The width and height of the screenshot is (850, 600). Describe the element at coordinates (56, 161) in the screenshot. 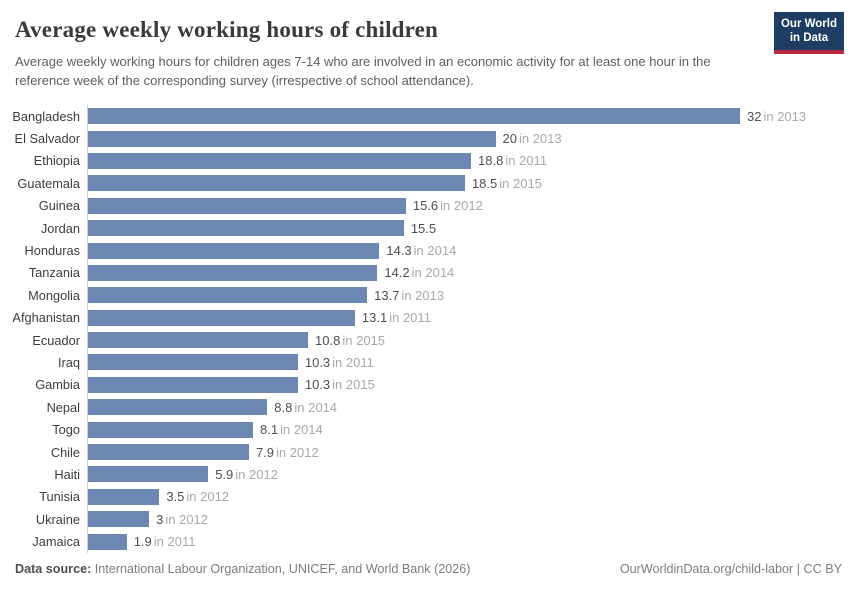

I see `country-label: Ethiopia` at that location.